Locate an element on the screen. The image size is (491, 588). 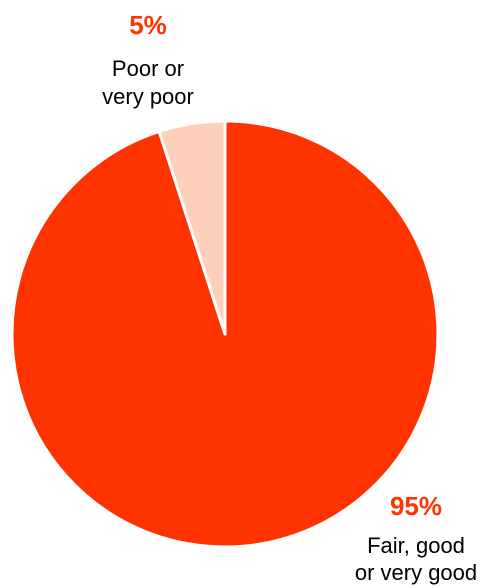
slice-1-label-line-1: Poor or is located at coordinates (148, 68).